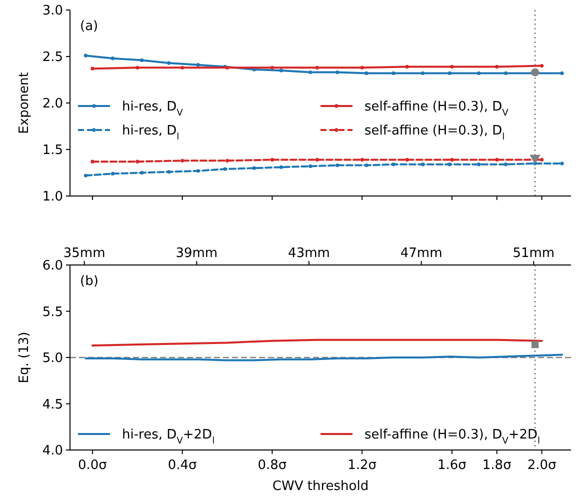  Describe the element at coordinates (452, 437) in the screenshot. I see `legend-label: self-affine (H=0.3), D$_{V}$+2D$_{l}$` at that location.